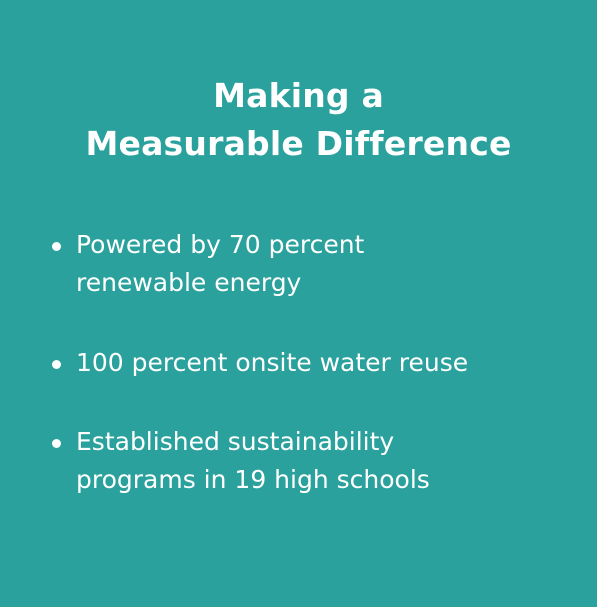 The width and height of the screenshot is (597, 607). I want to click on headline-line-1: Making a, so click(298, 95).